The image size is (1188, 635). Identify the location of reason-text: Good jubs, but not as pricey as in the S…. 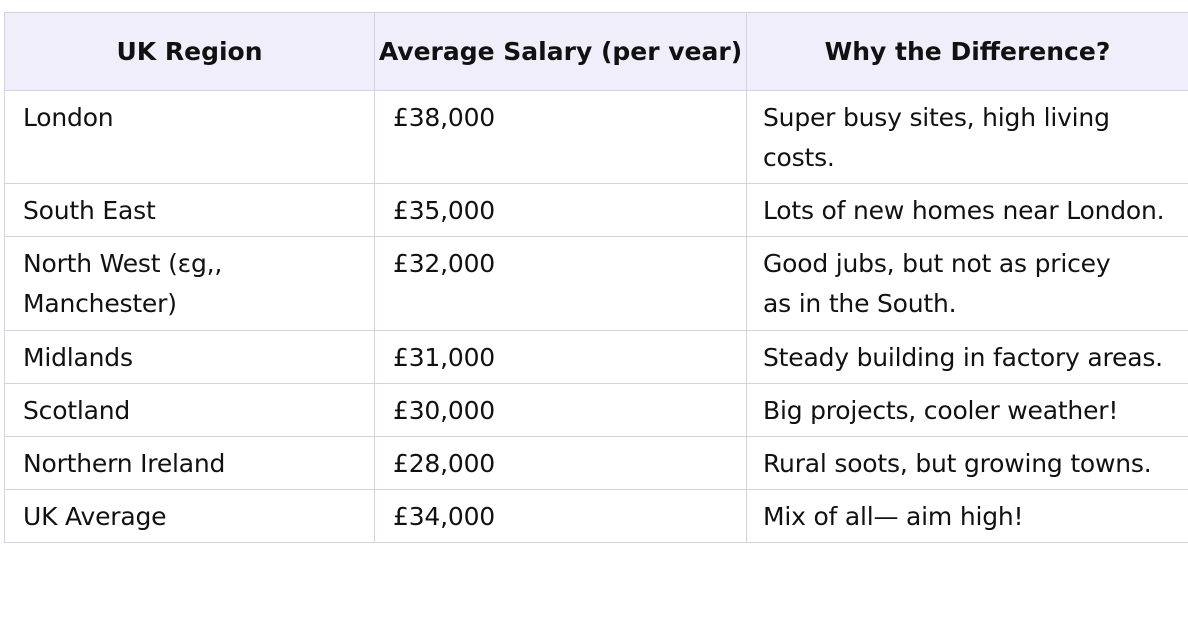
(937, 283).